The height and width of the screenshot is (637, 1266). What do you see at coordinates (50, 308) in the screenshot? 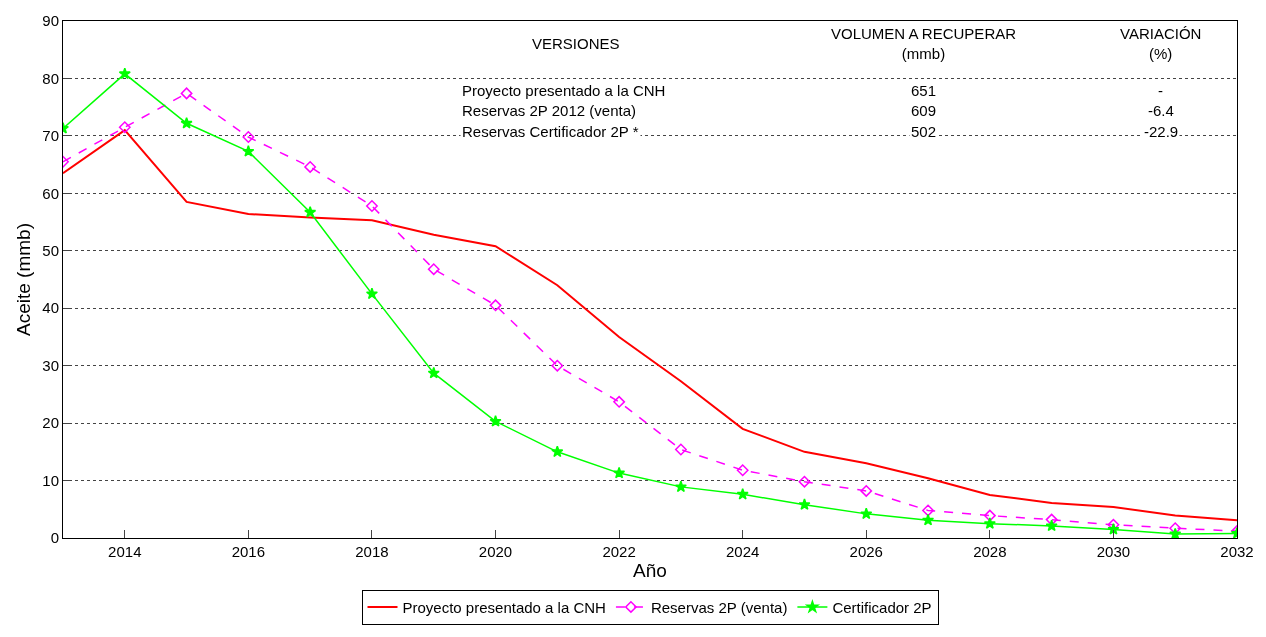
I see `y-tick-label: 40` at bounding box center [50, 308].